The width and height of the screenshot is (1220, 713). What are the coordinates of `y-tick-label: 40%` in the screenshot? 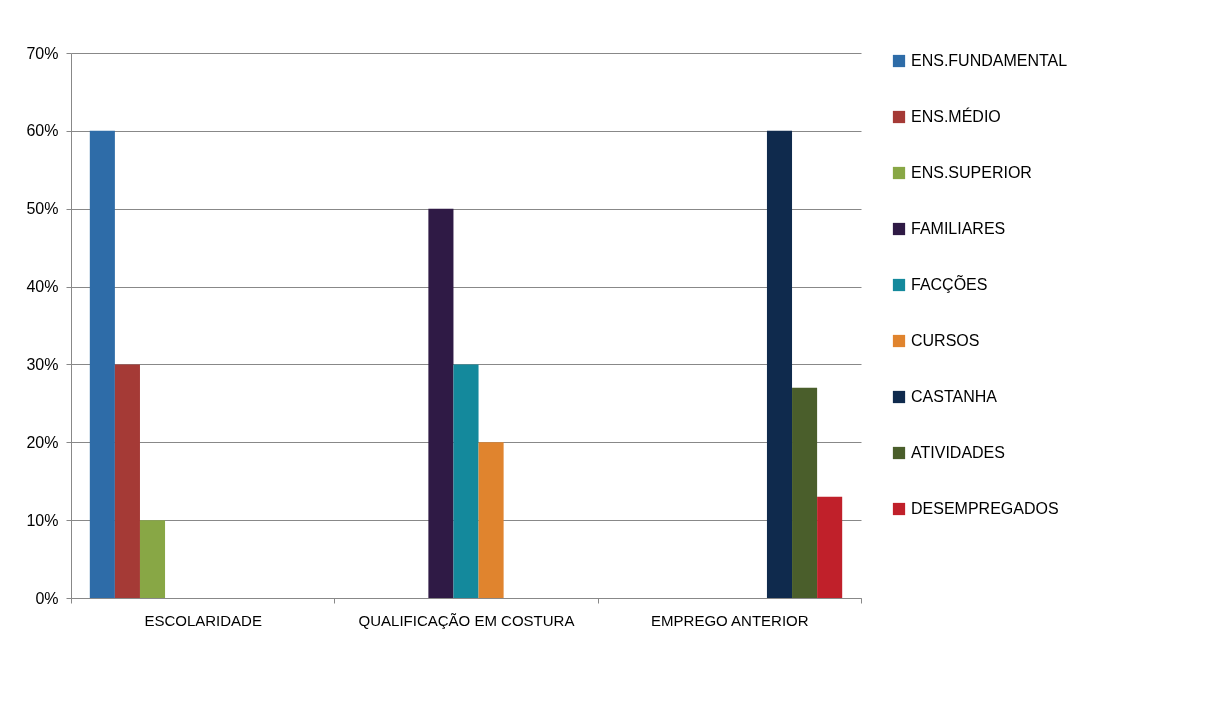 It's located at (42, 287).